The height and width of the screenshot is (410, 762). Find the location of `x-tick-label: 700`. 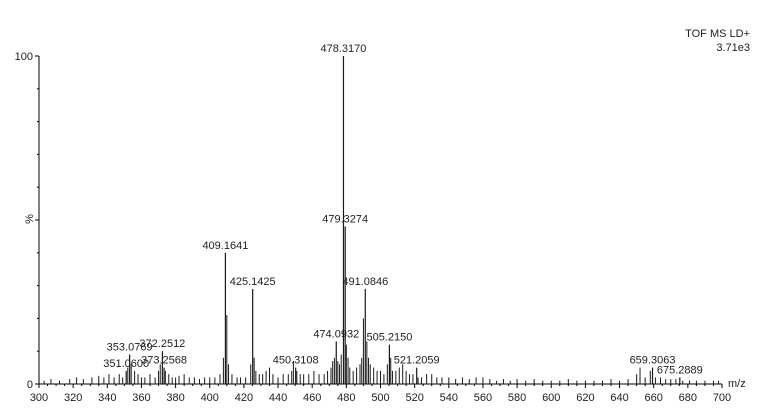

x-tick-label: 700 is located at coordinates (722, 398).